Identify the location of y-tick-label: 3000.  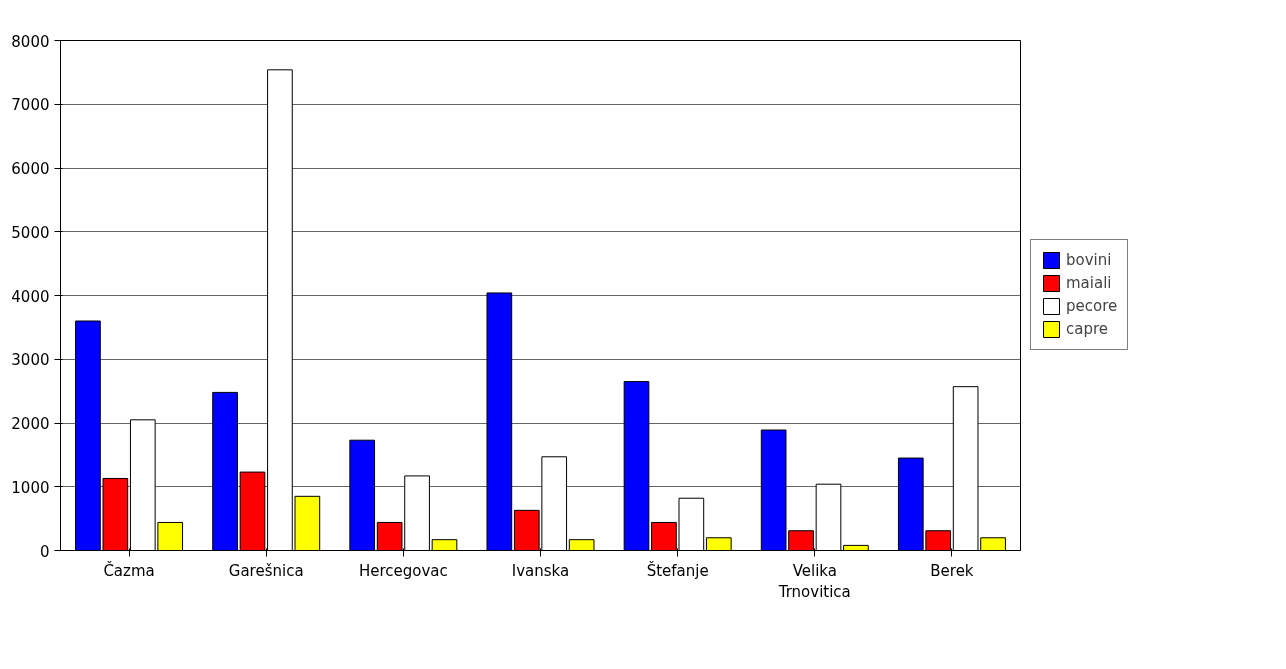
(30, 360).